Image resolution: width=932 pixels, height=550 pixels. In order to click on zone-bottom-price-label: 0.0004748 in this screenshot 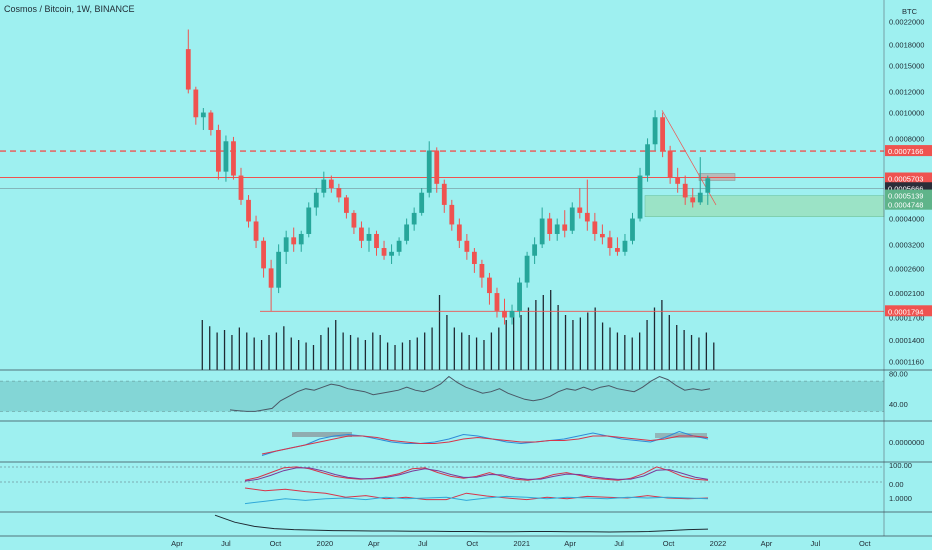, I will do `click(905, 205)`.